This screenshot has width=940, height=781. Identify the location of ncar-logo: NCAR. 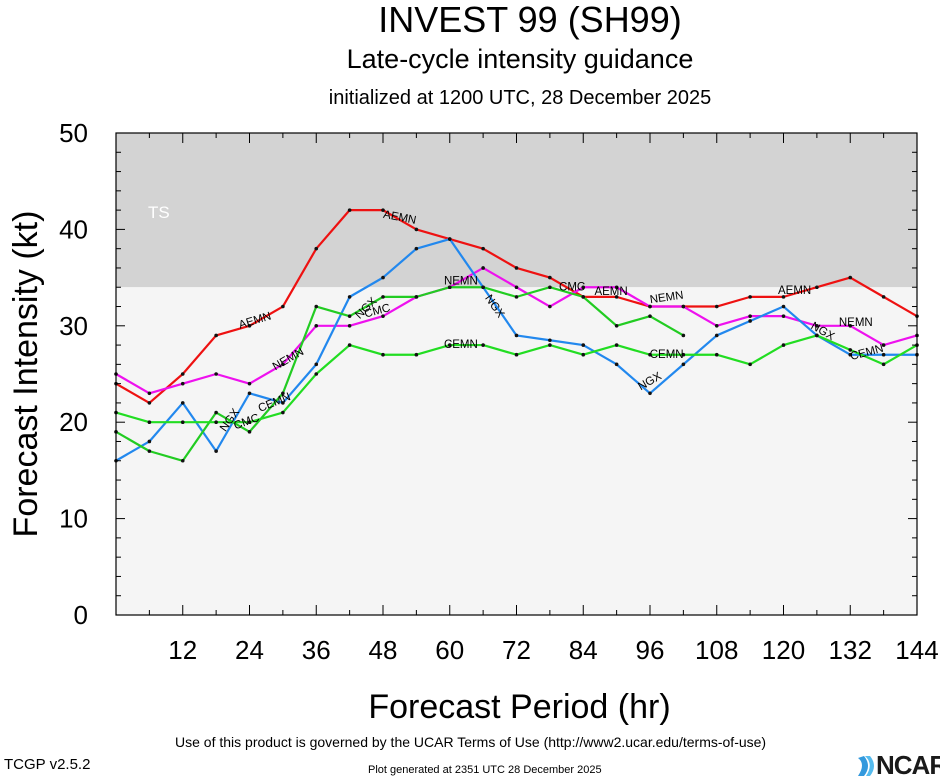
(898, 765).